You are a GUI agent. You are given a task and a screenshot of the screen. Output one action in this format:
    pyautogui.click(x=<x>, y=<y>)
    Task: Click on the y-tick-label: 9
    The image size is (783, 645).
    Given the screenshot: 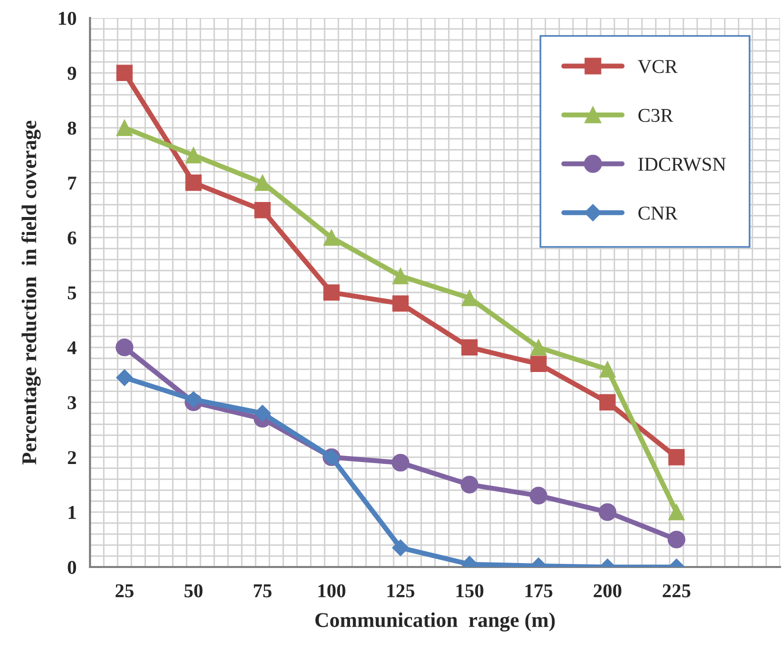 What is the action you would take?
    pyautogui.click(x=72, y=73)
    